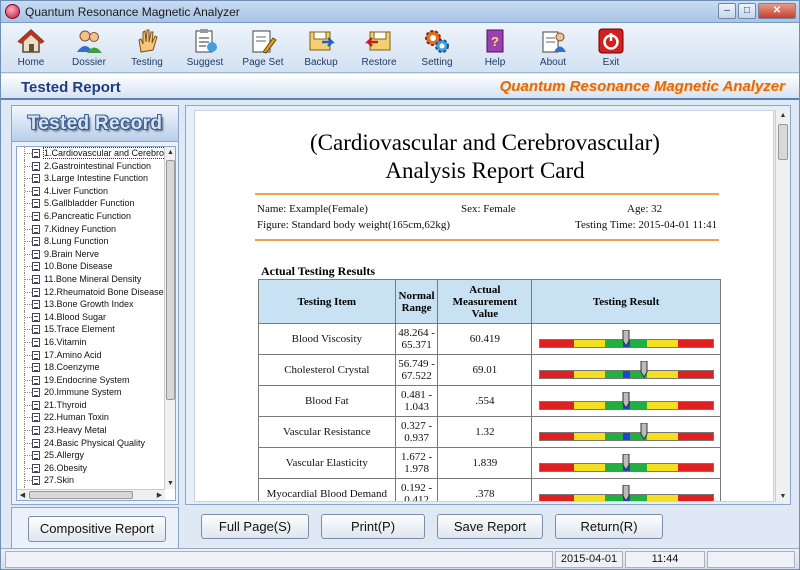 This screenshot has width=800, height=570. I want to click on tree-item-label: 18.Coenzyme, so click(72, 367).